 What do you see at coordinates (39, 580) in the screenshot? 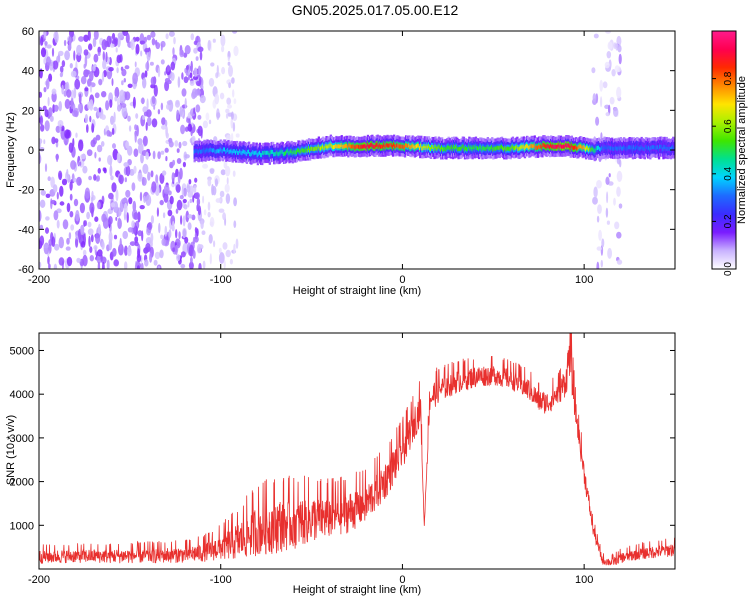
I see `snr-x-tick-label: -200` at bounding box center [39, 580].